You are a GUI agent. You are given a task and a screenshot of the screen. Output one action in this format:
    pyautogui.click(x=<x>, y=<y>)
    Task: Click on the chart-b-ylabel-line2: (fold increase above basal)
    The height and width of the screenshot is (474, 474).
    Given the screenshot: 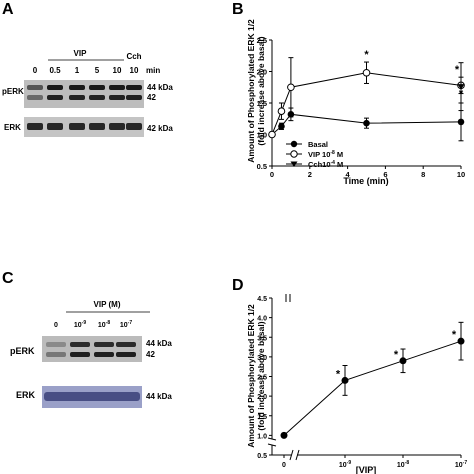 What is the action you would take?
    pyautogui.click(x=261, y=90)
    